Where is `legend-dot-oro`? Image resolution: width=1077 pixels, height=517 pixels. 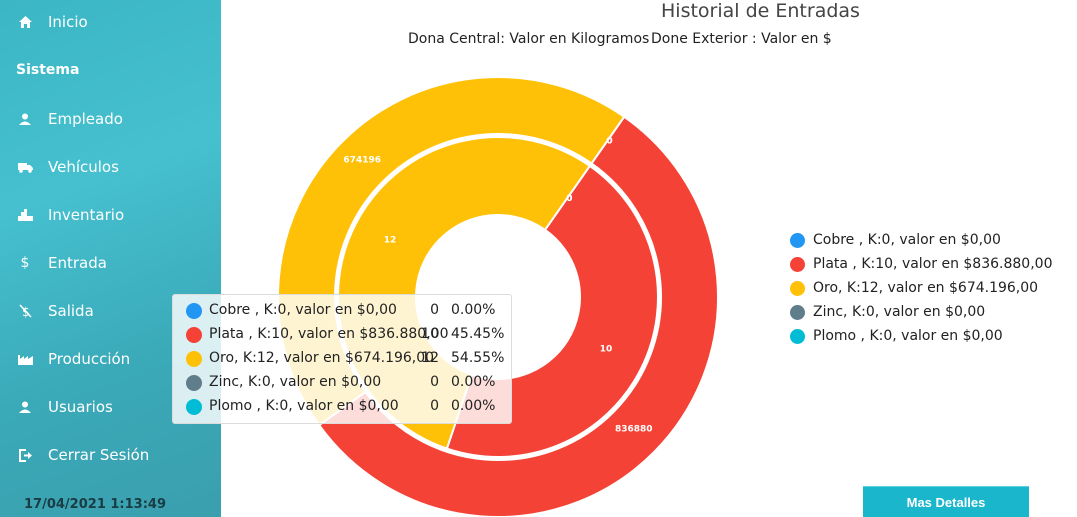
legend-dot-oro is located at coordinates (797, 288).